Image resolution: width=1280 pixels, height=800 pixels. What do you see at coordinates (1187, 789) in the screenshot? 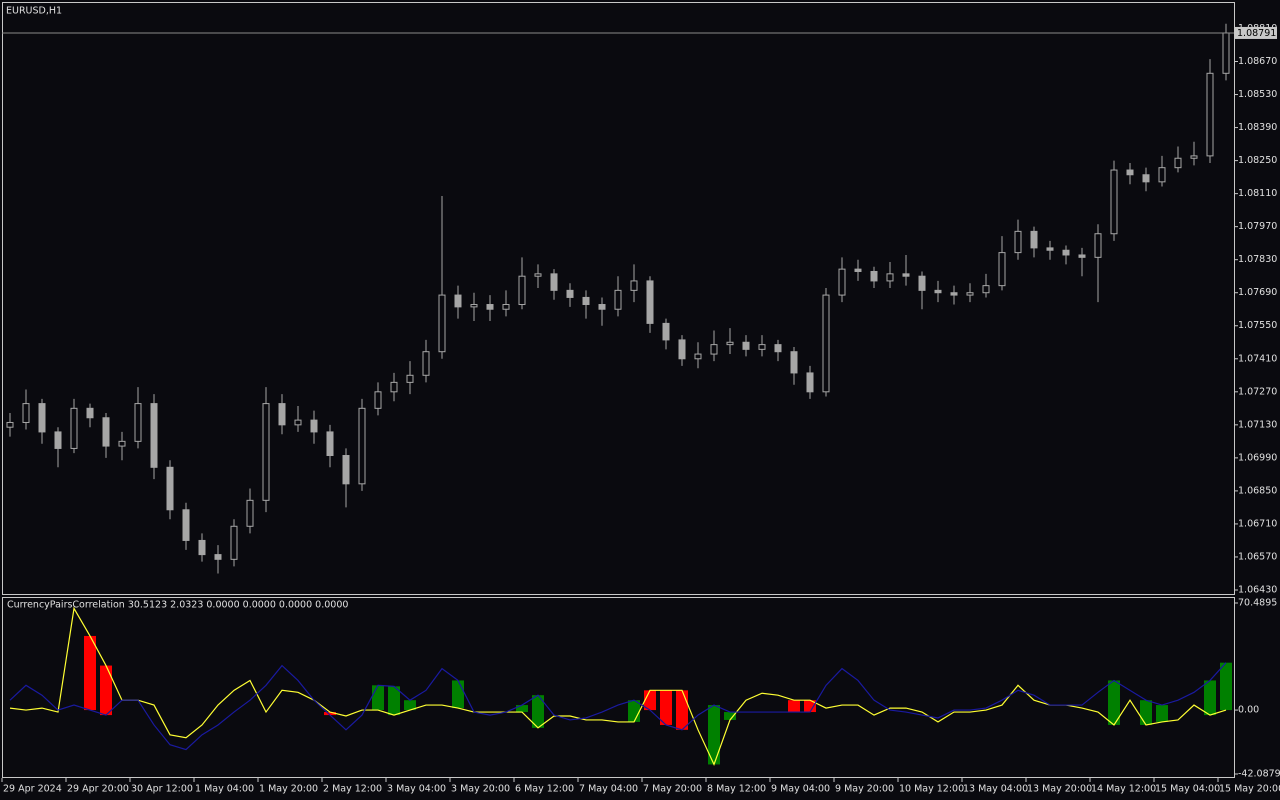
I see `x-tick-label: 15 May 04:00` at bounding box center [1187, 789].